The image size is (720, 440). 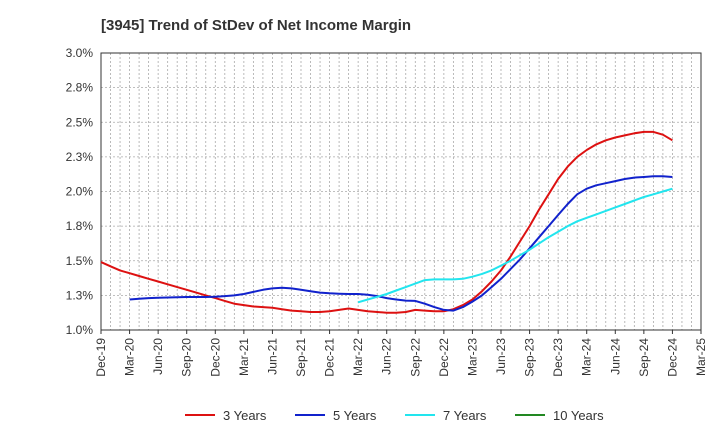 I want to click on x-tick-label: Mar-20, so click(x=130, y=357).